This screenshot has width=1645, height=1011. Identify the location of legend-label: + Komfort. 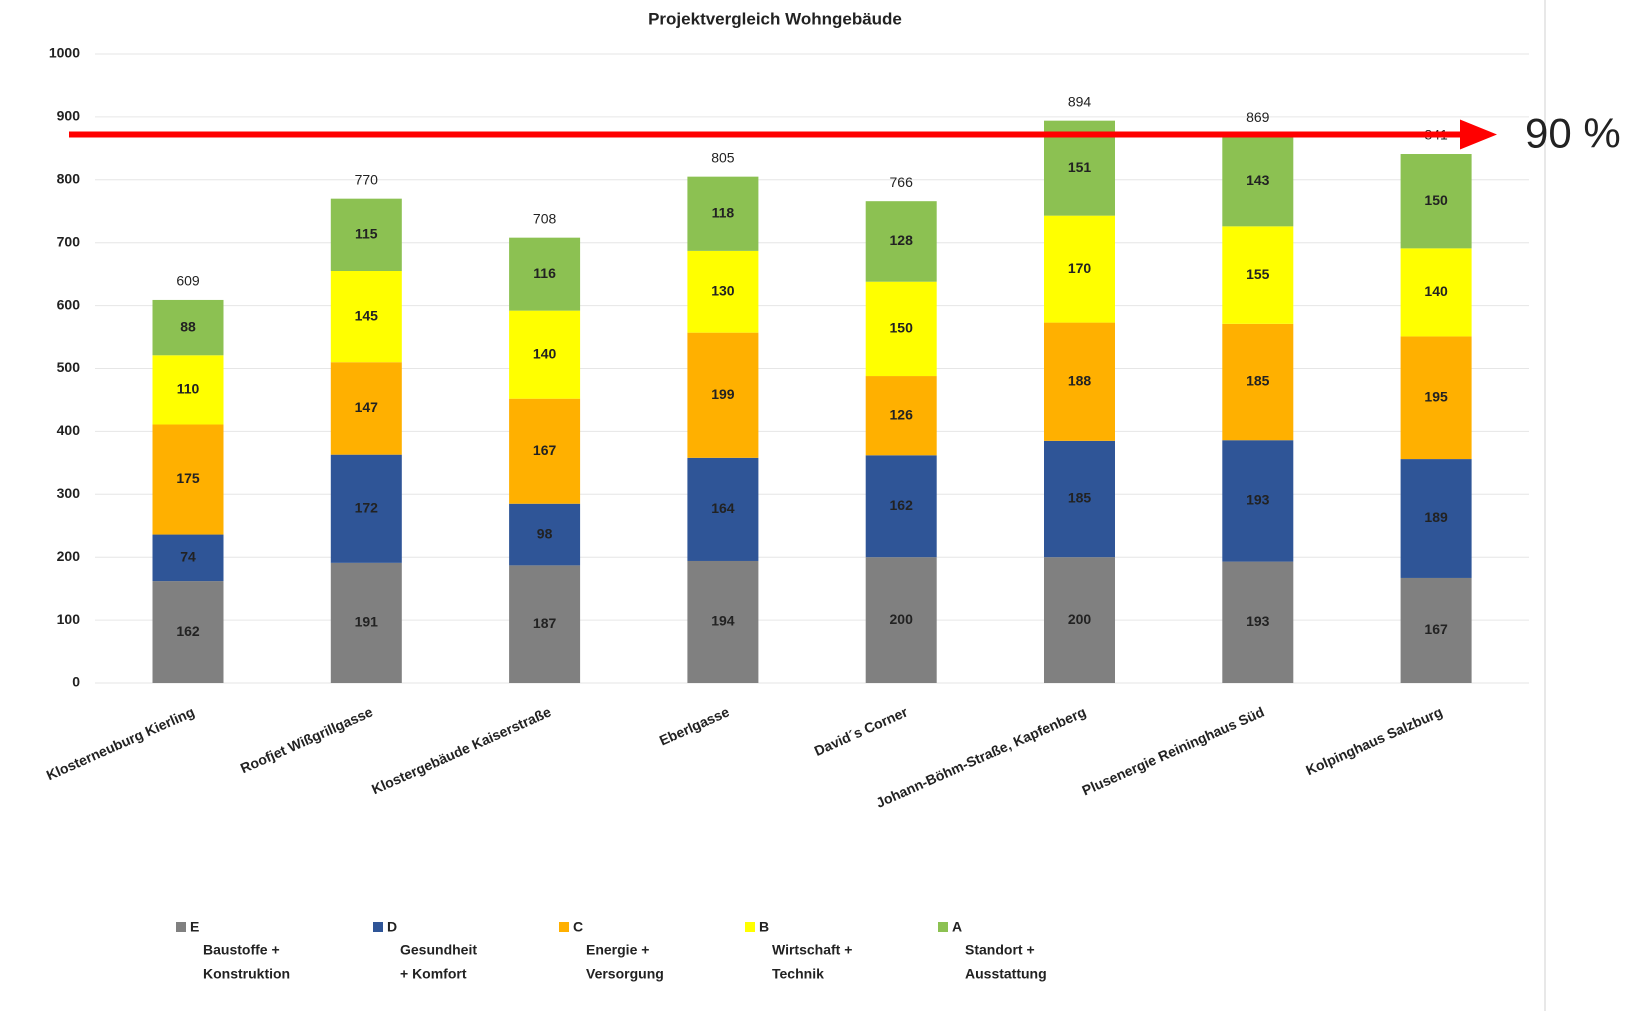
(433, 974).